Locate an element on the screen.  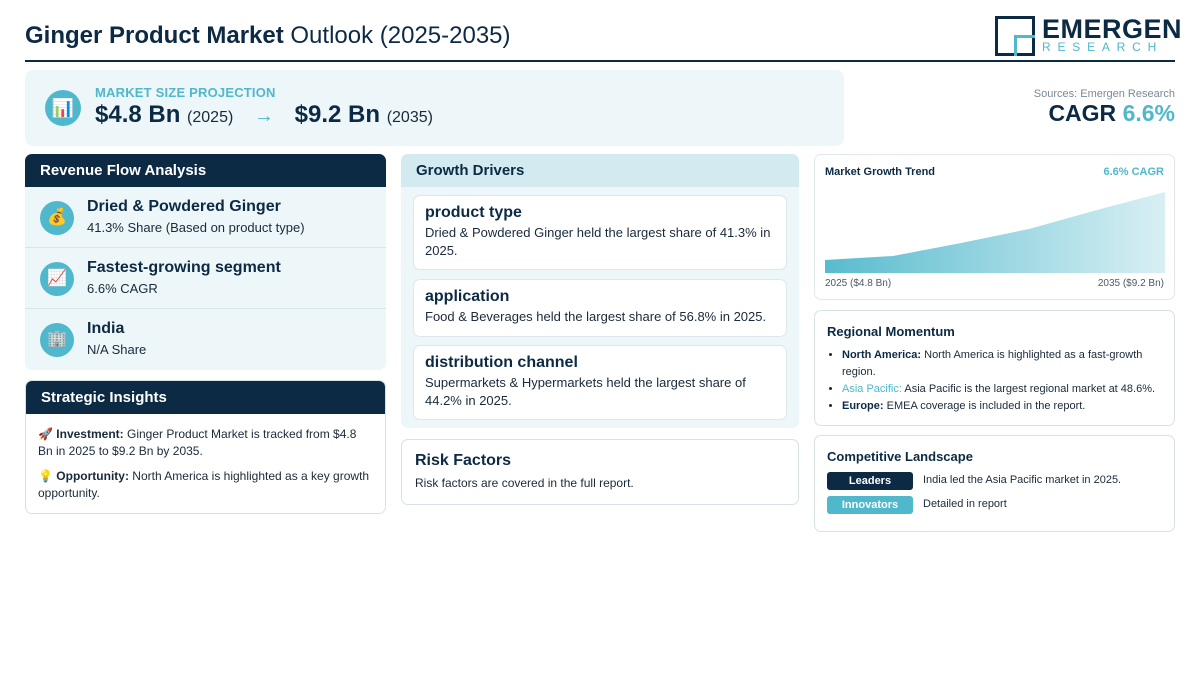
lightbulb-icon: 💡 is located at coordinates (45, 476).